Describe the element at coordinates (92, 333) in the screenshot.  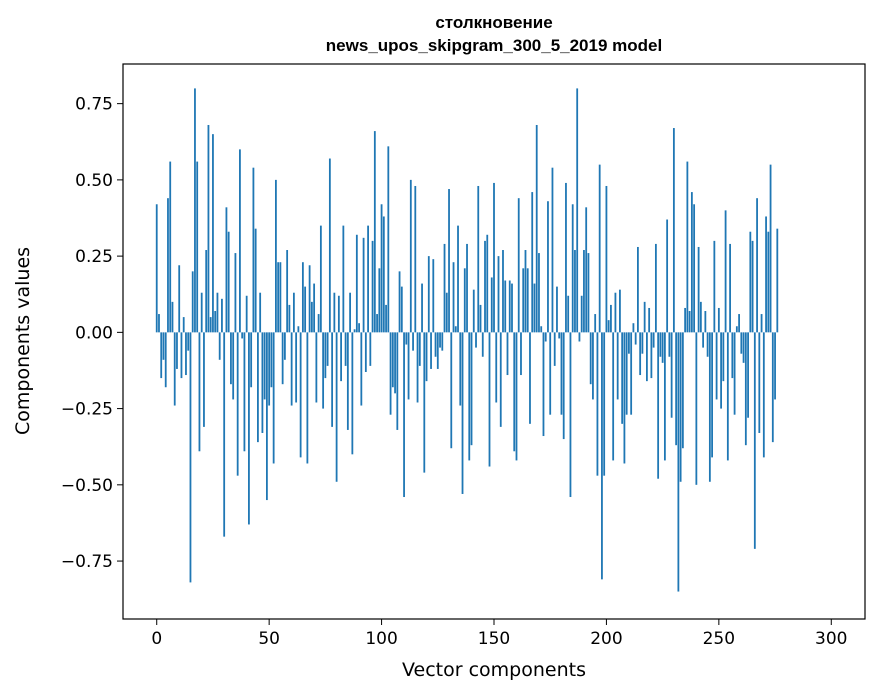
I see `y-axis: −0.75 −0.50 −0.25 0.00 0.25 0.50 0.75` at that location.